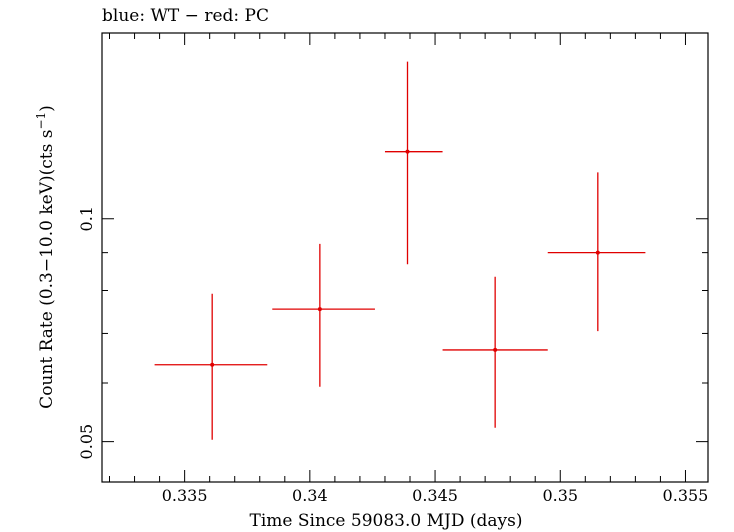 The width and height of the screenshot is (734, 532). I want to click on x-tick-label: 0.355, so click(686, 495).